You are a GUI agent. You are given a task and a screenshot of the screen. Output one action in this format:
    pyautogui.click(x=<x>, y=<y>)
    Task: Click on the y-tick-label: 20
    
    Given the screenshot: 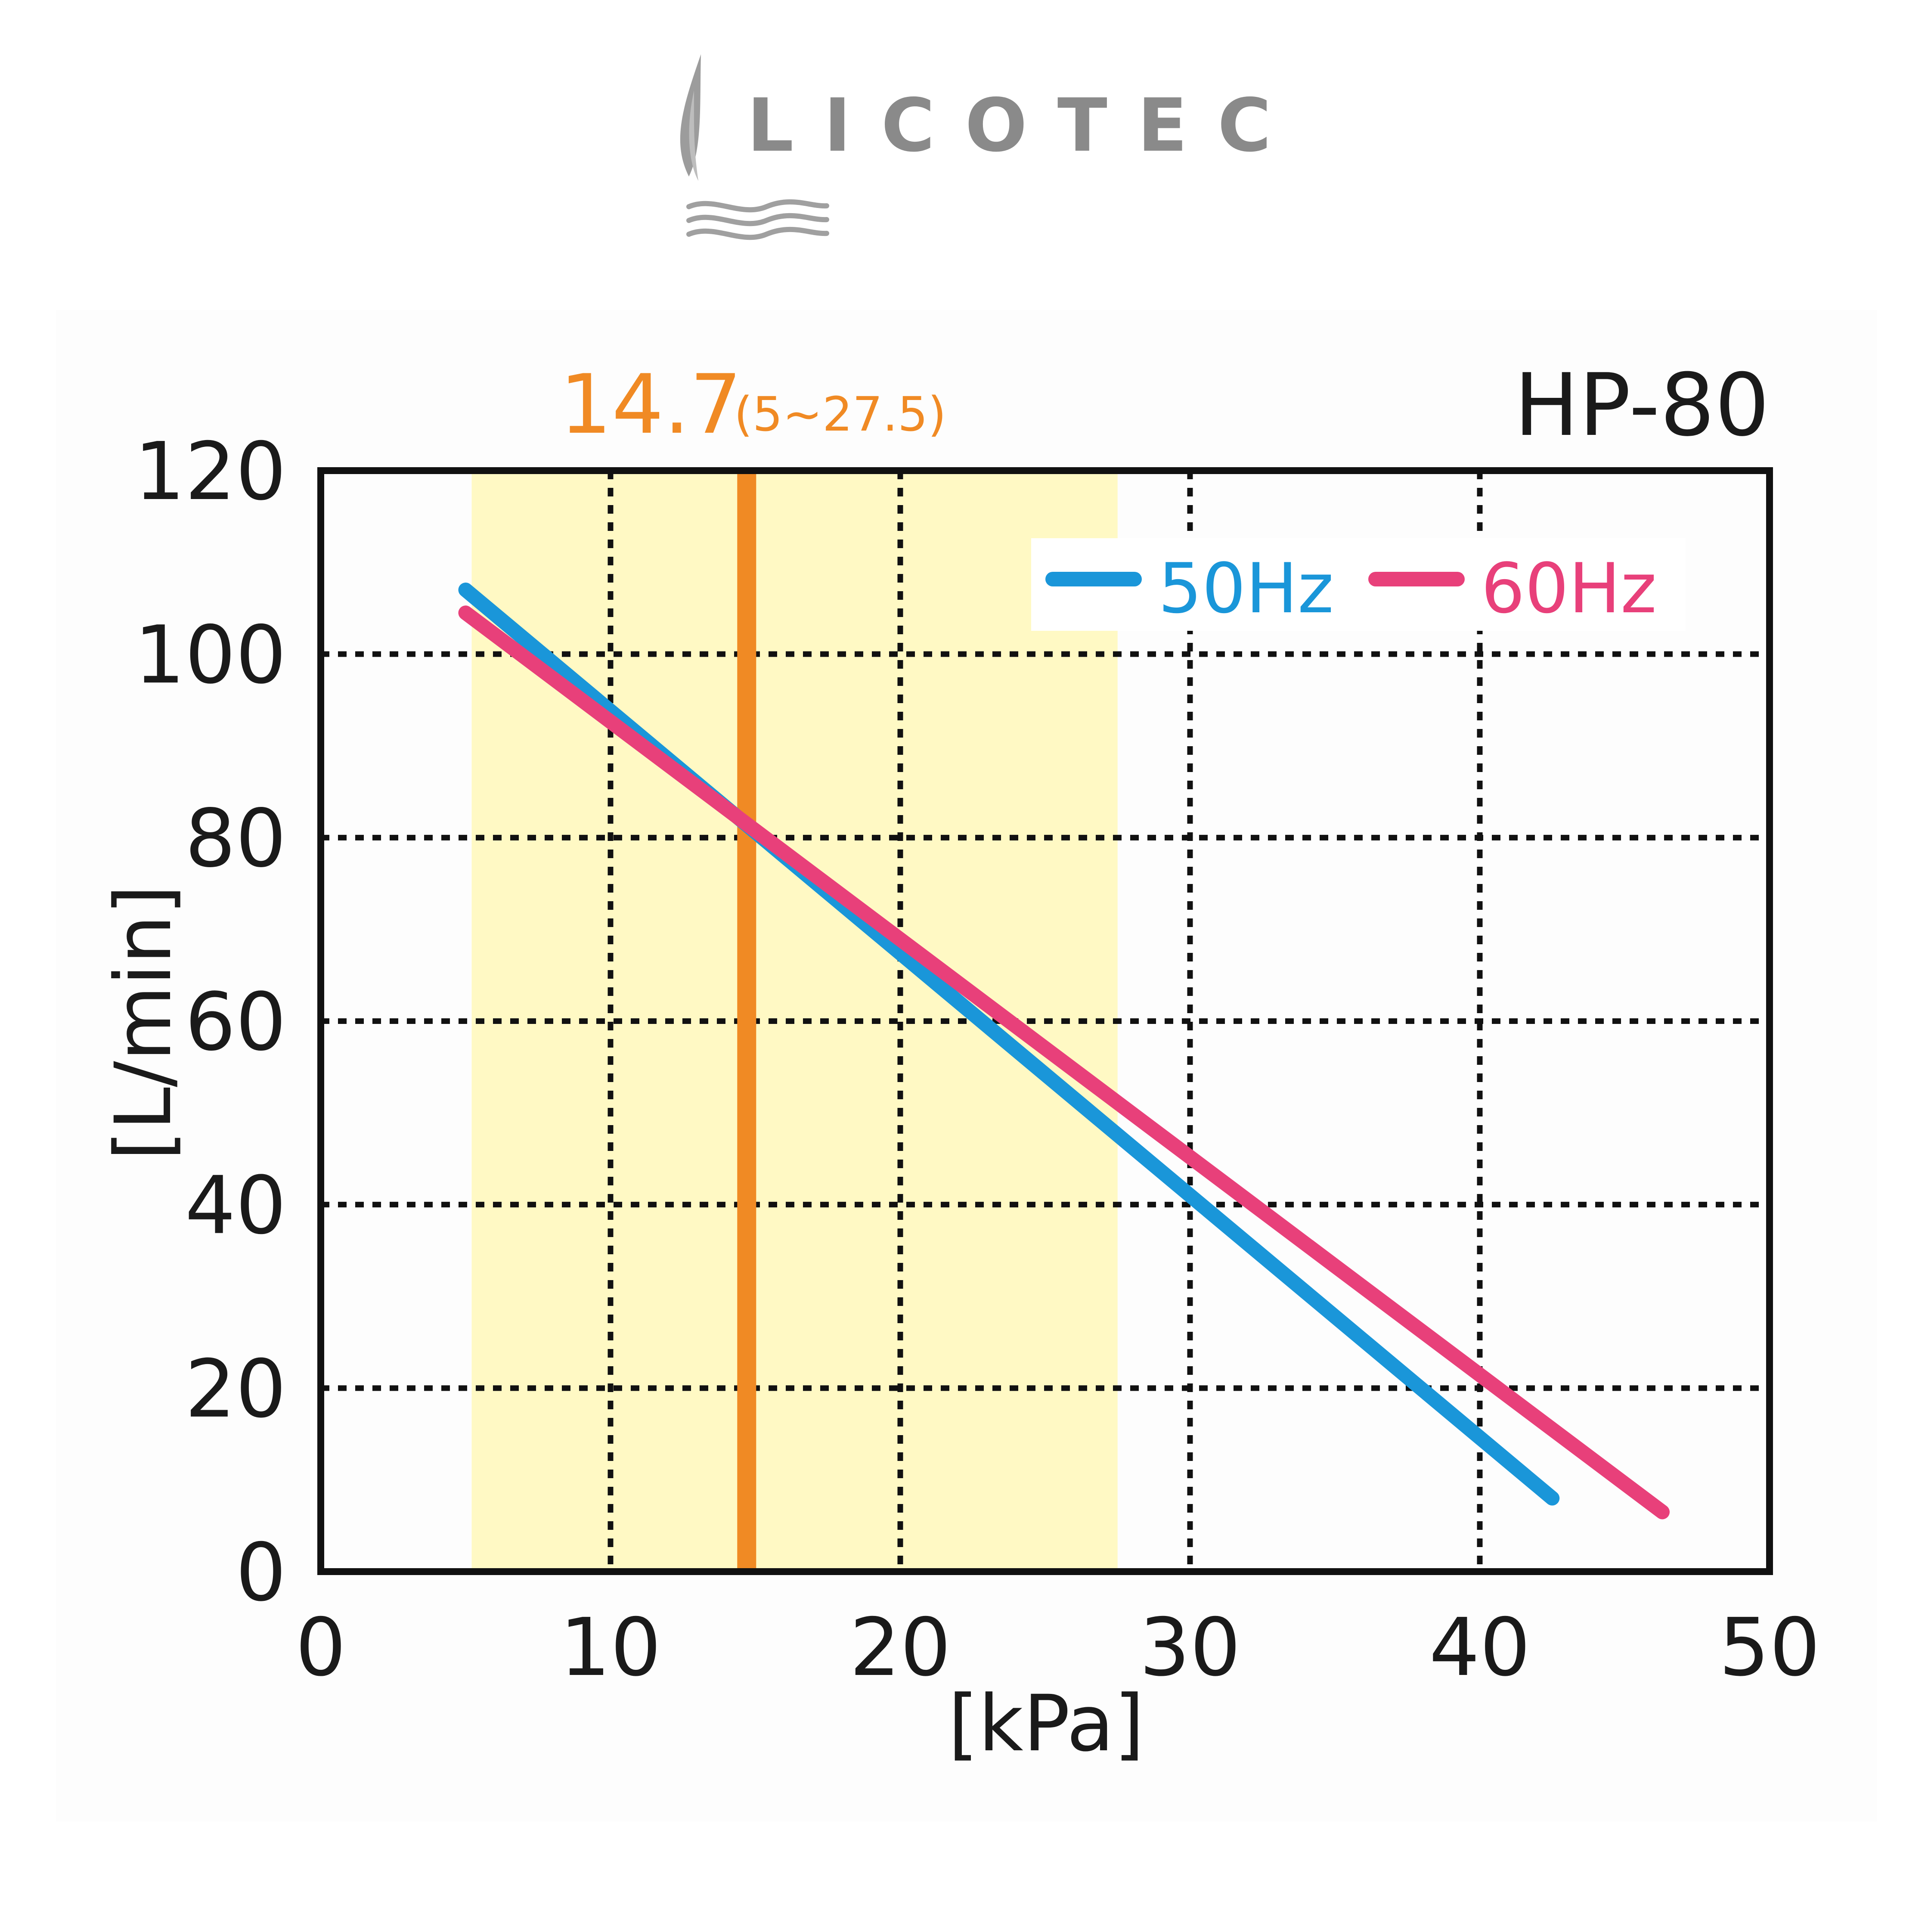 What is the action you would take?
    pyautogui.click(x=236, y=1389)
    